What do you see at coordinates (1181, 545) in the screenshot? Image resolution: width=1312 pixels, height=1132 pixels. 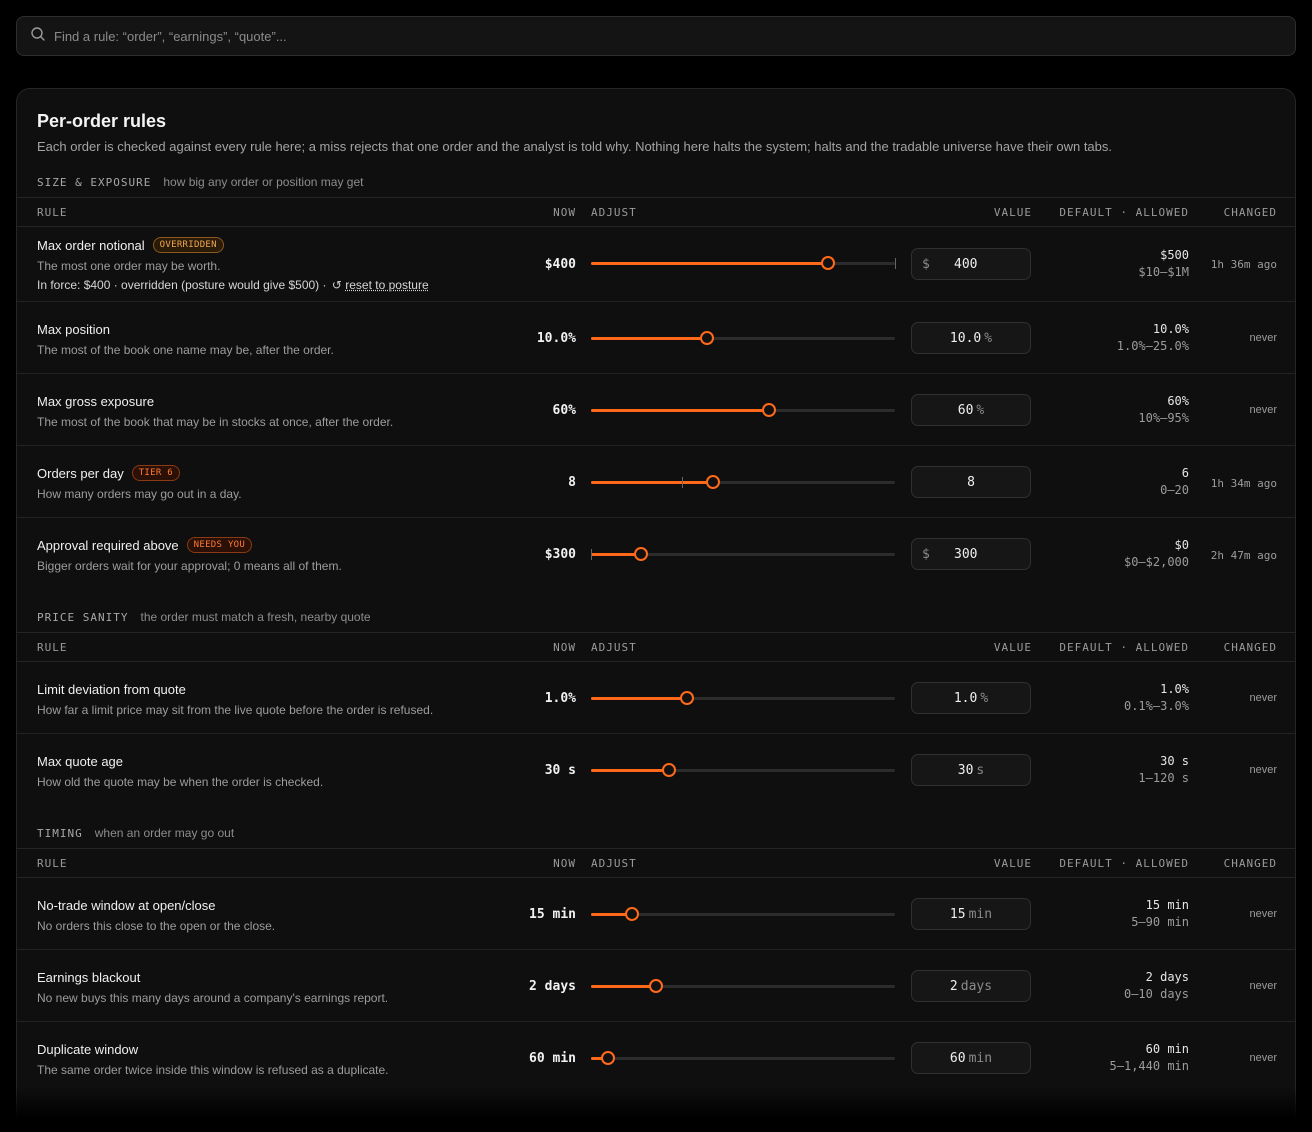 I see `default-value: $0` at bounding box center [1181, 545].